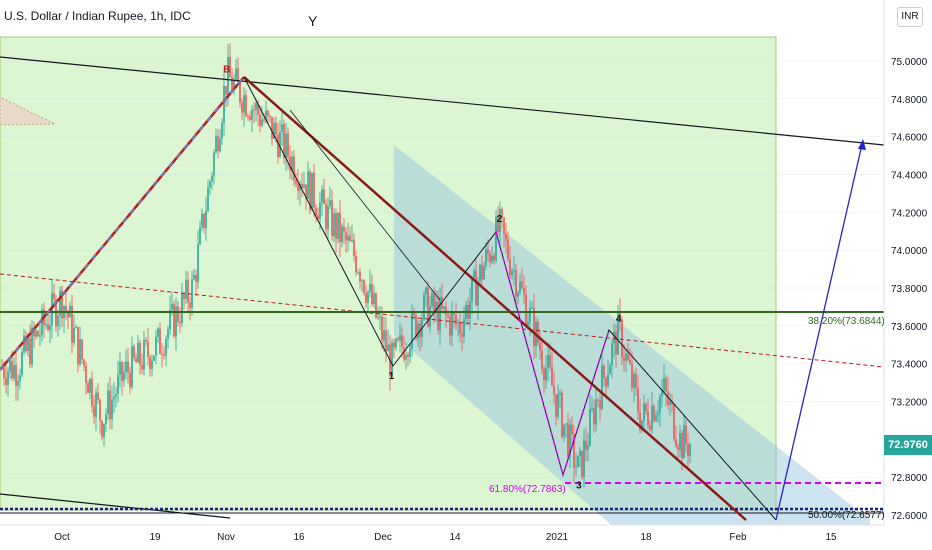  Describe the element at coordinates (500, 219) in the screenshot. I see `wave-label: 2` at that location.